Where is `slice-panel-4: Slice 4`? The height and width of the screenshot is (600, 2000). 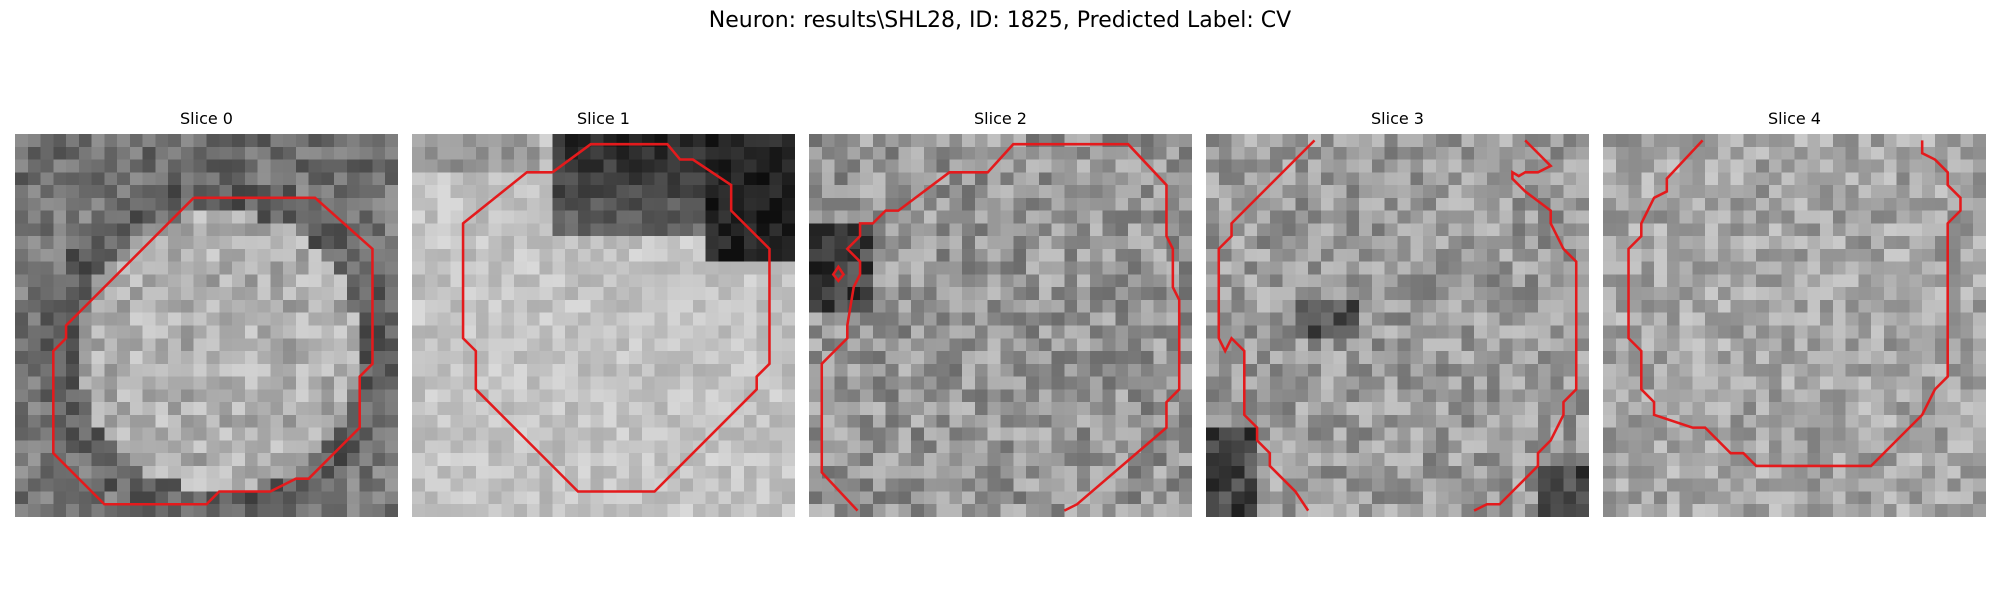 slice-panel-4: Slice 4 is located at coordinates (1794, 312).